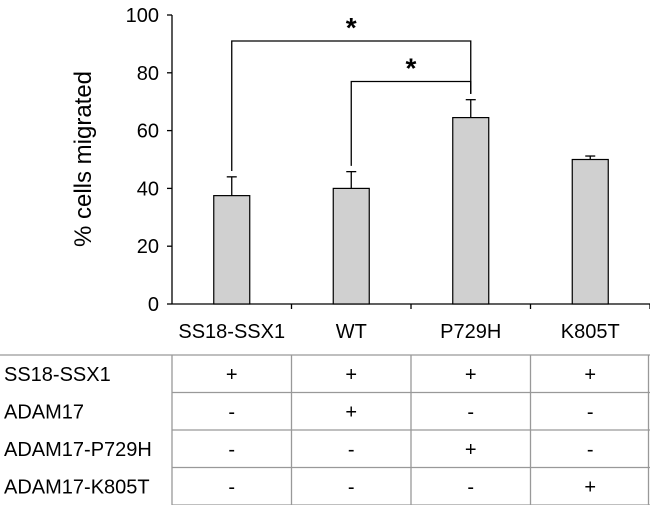  Describe the element at coordinates (148, 132) in the screenshot. I see `y-tick-label: 60` at that location.